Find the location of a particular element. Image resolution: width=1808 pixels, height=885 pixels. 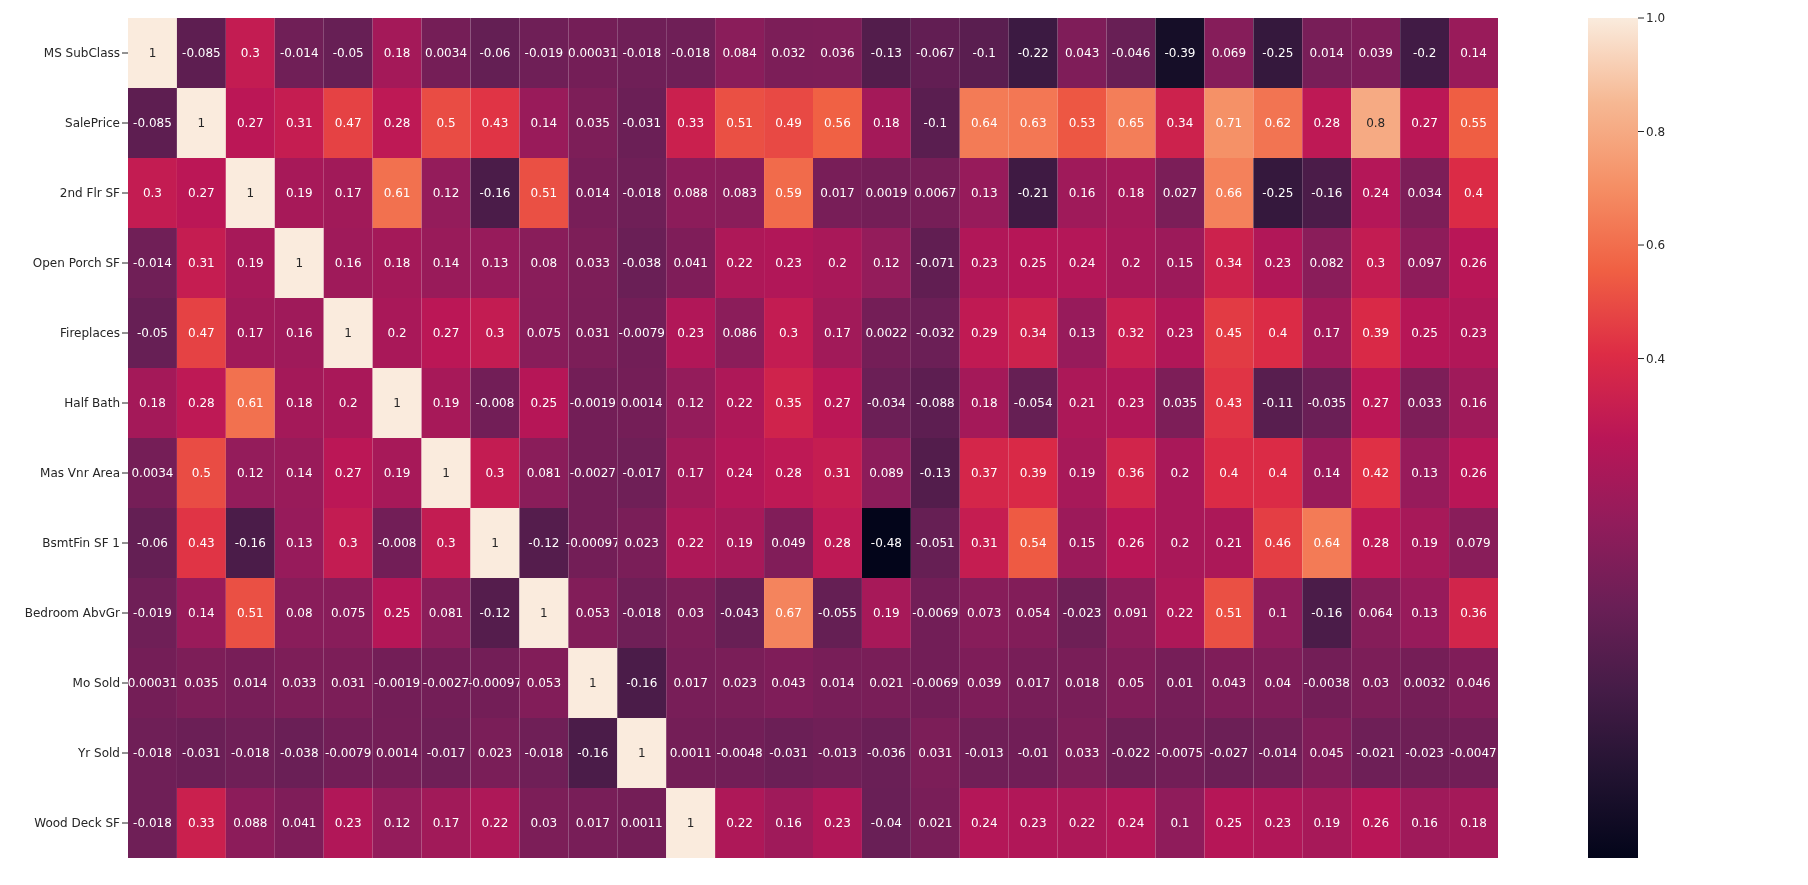

data-label: 0.61 is located at coordinates (397, 193).